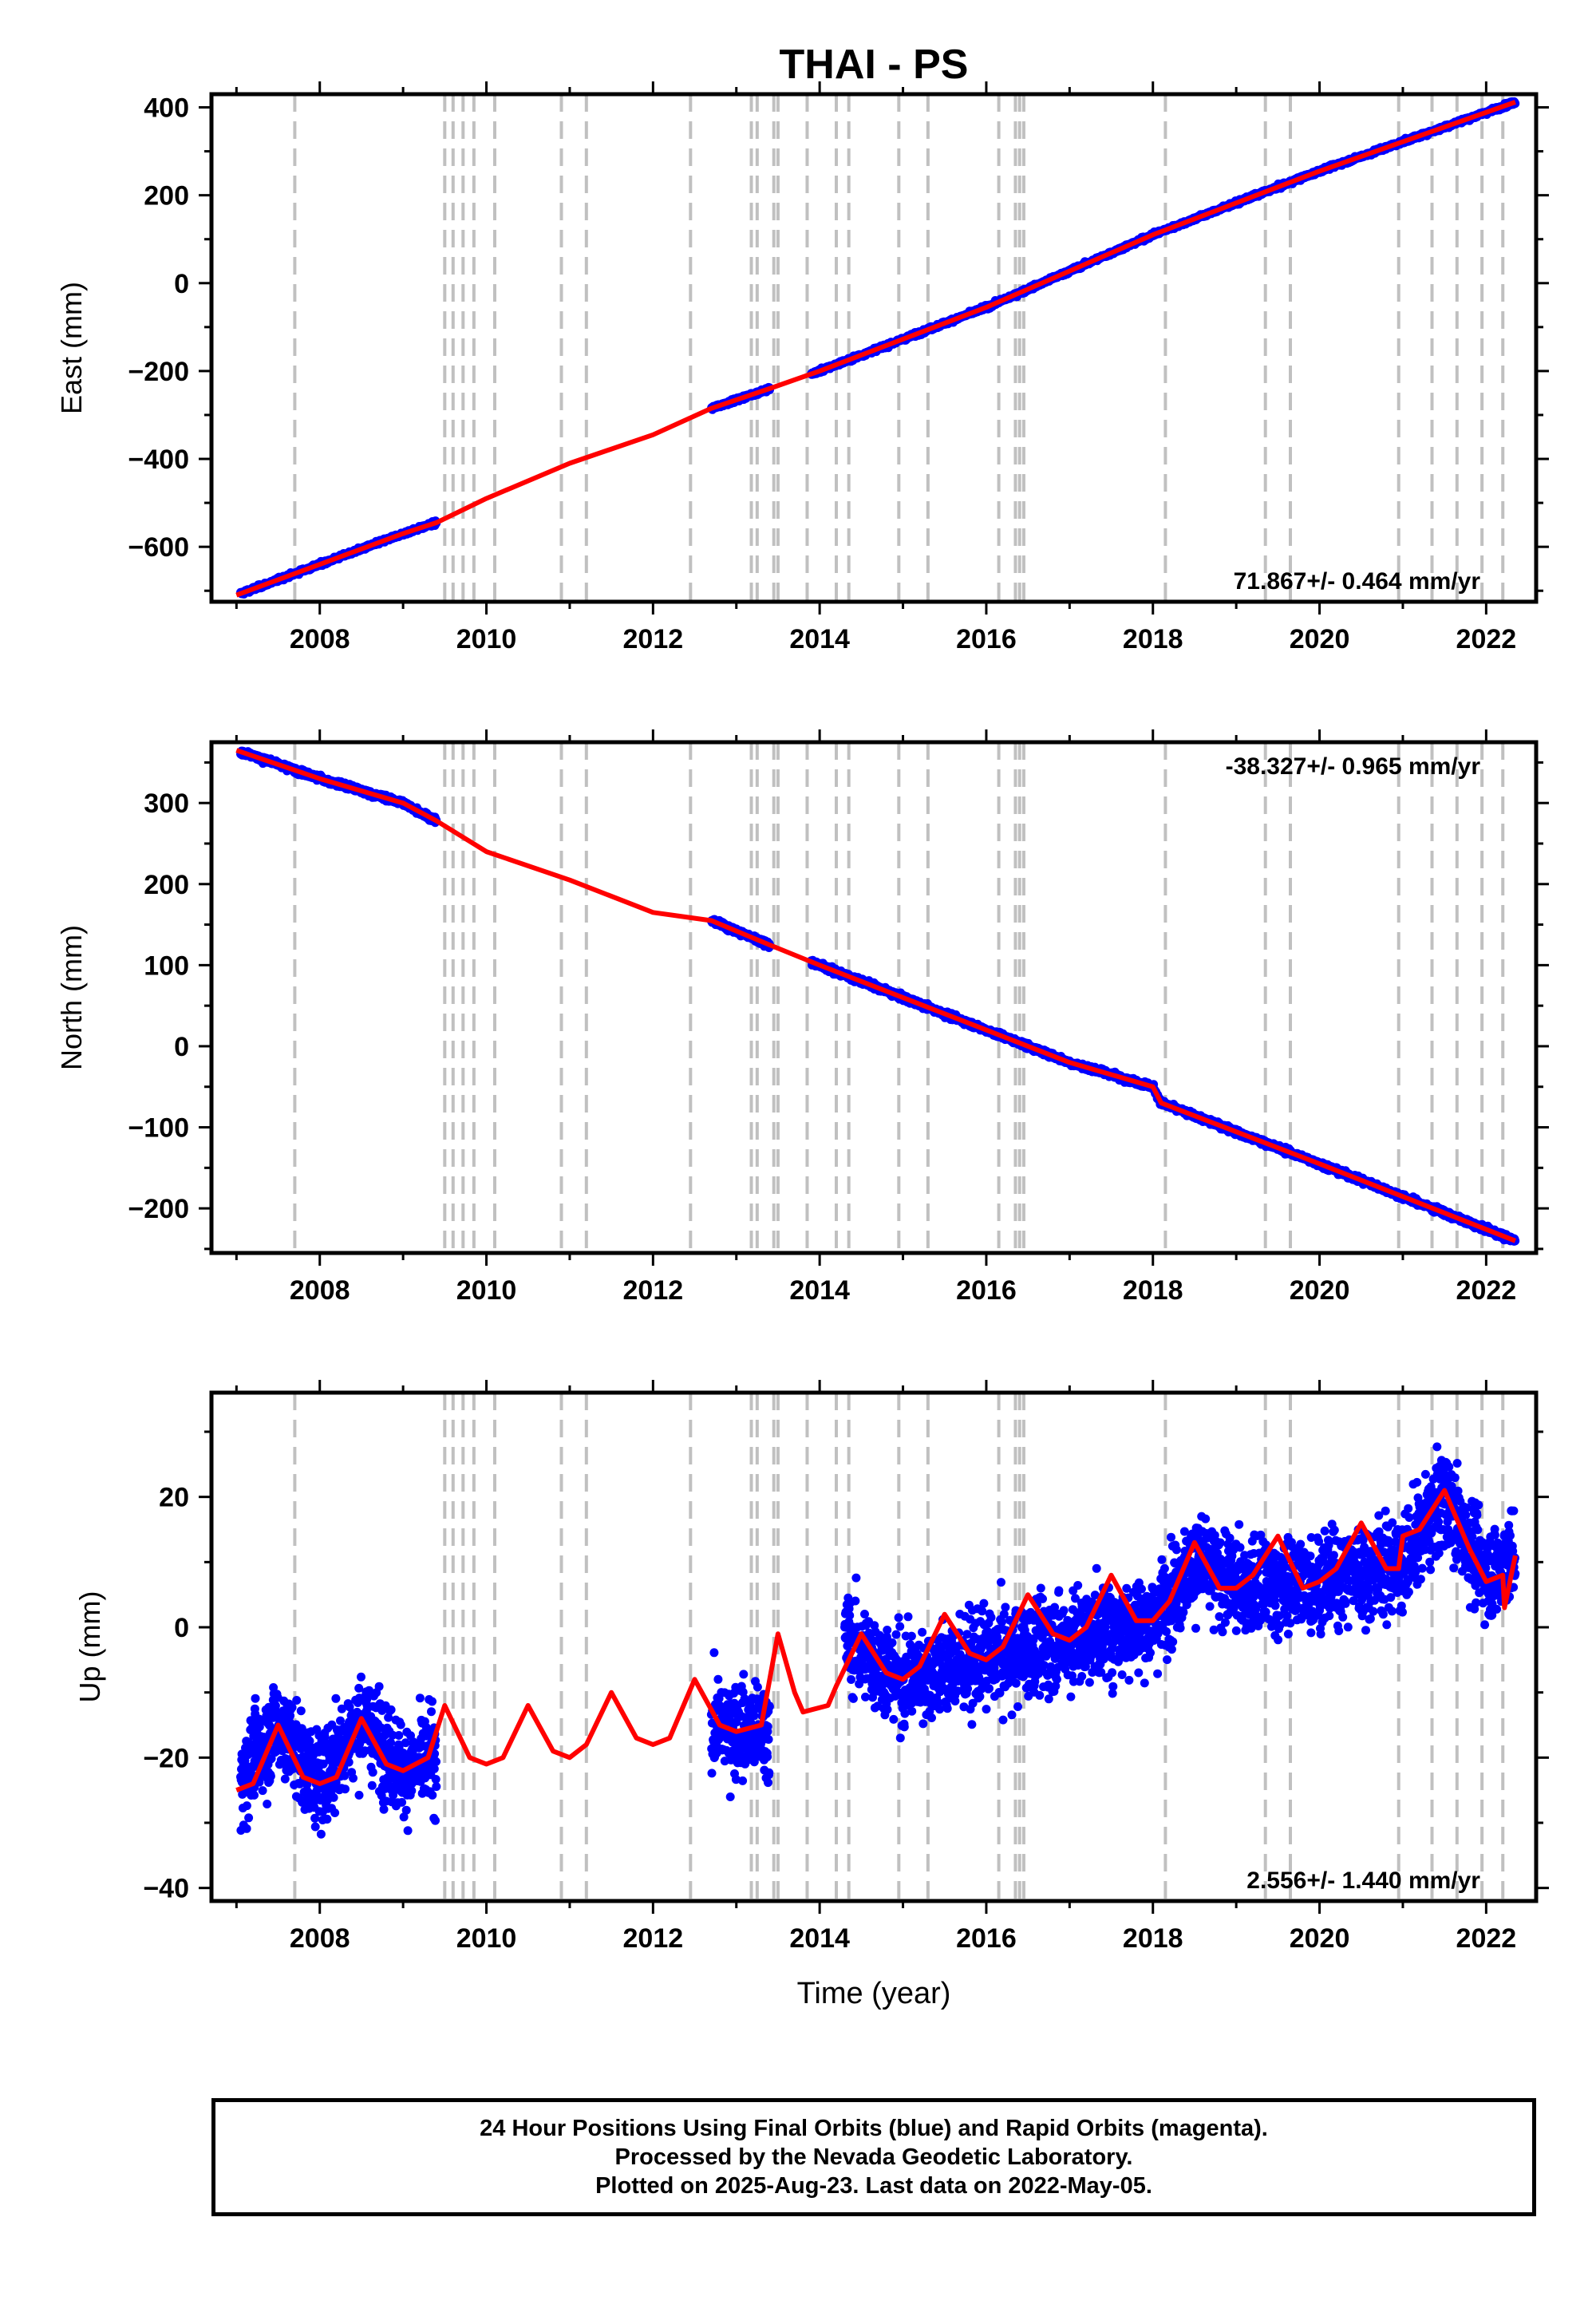 The width and height of the screenshot is (1596, 2316). What do you see at coordinates (166, 109) in the screenshot?
I see `y-tick-label: 400` at bounding box center [166, 109].